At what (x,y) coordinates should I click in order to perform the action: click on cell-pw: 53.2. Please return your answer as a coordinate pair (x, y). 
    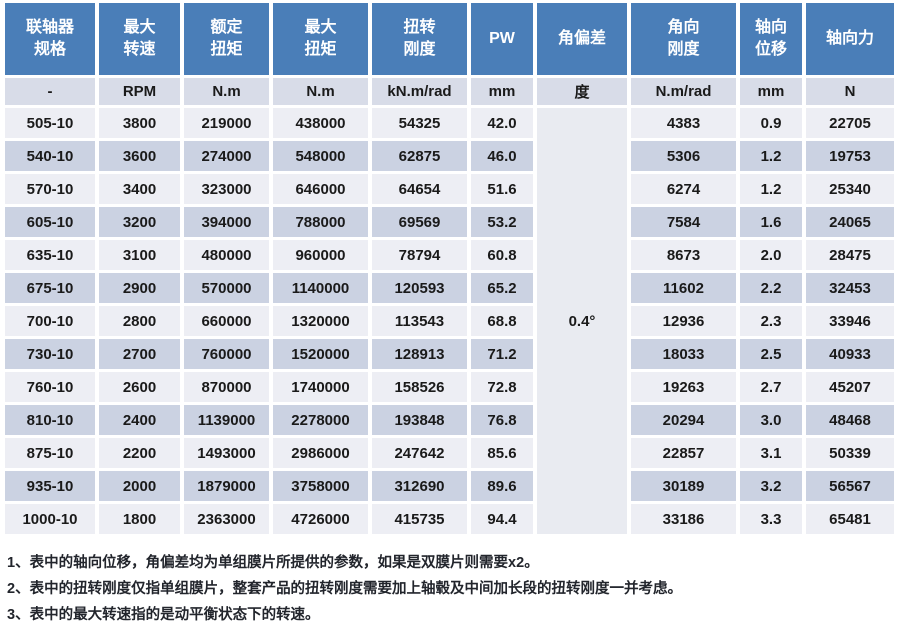
    Looking at the image, I should click on (502, 222).